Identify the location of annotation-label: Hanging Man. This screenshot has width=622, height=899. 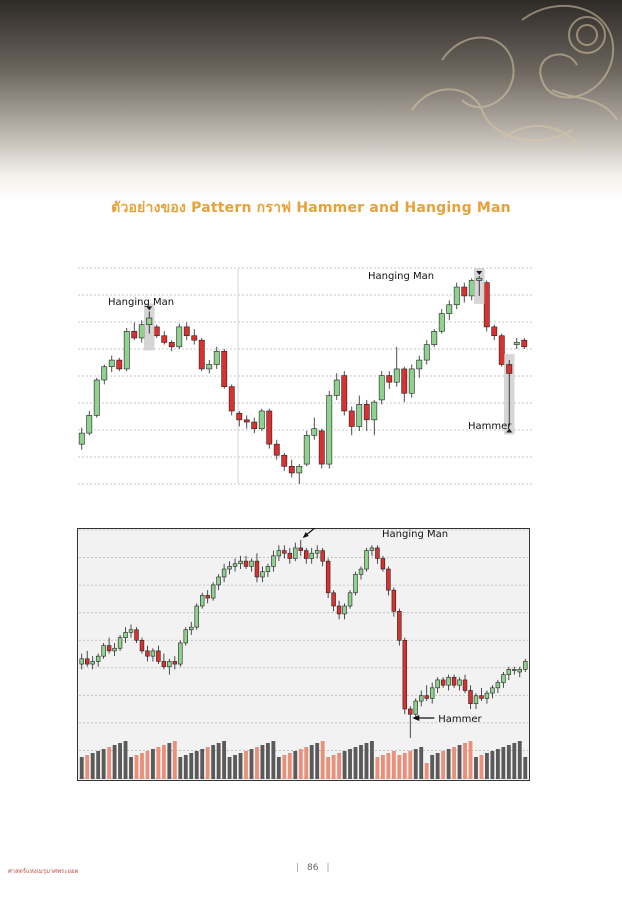
(141, 302).